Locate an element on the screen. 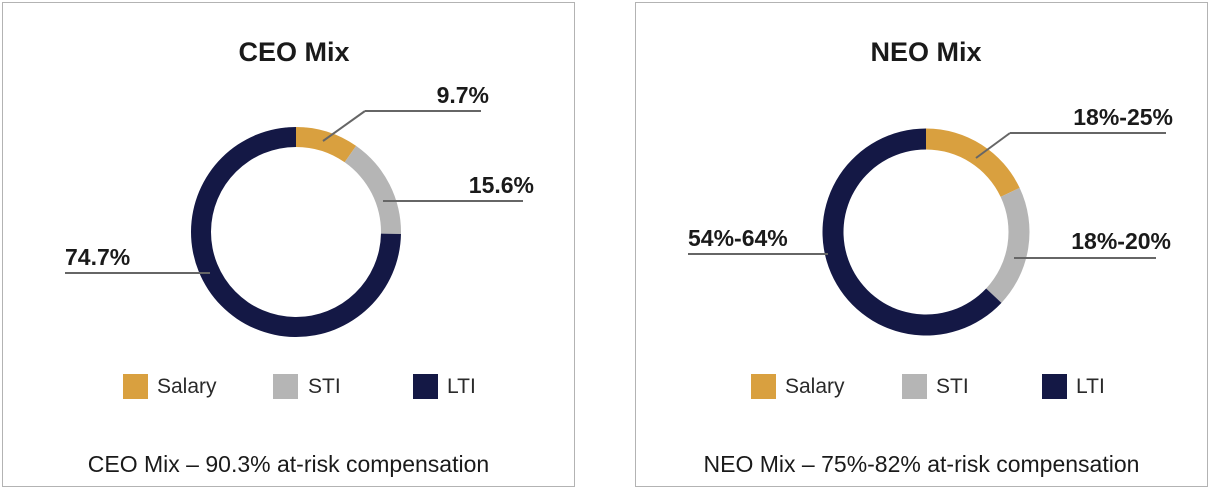 The image size is (1212, 490). ceo-legend: Salary STI LTI is located at coordinates (299, 386).